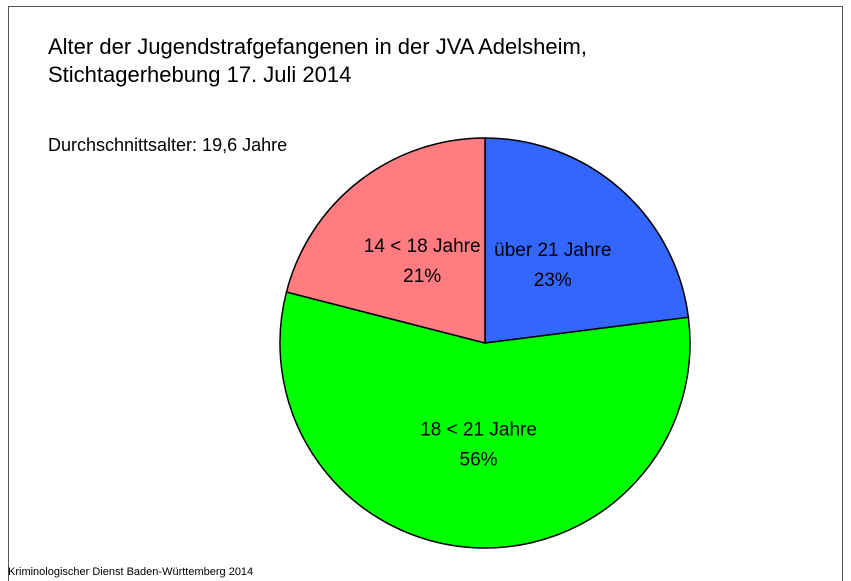  I want to click on slice-label: 18 < 21 Jahre, so click(478, 429).